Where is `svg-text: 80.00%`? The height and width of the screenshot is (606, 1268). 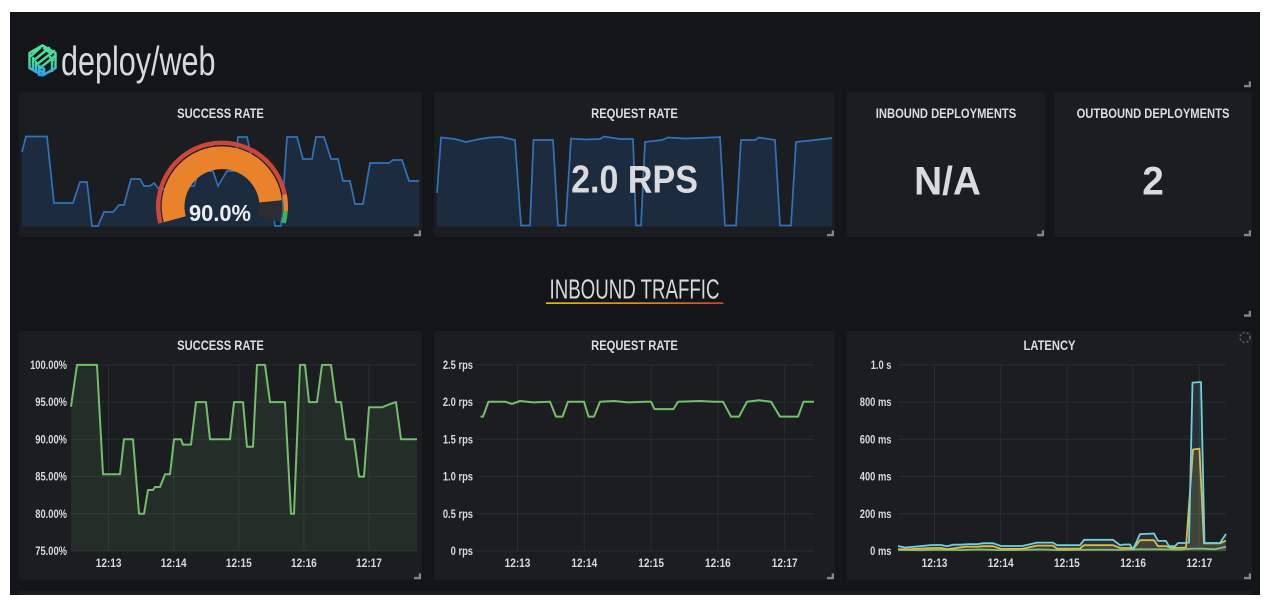 svg-text: 80.00% is located at coordinates (51, 514).